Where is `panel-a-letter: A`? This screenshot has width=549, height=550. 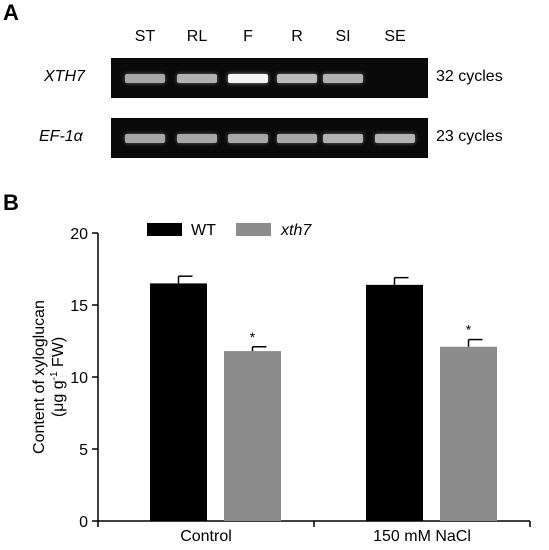 panel-a-letter: A is located at coordinates (11, 12).